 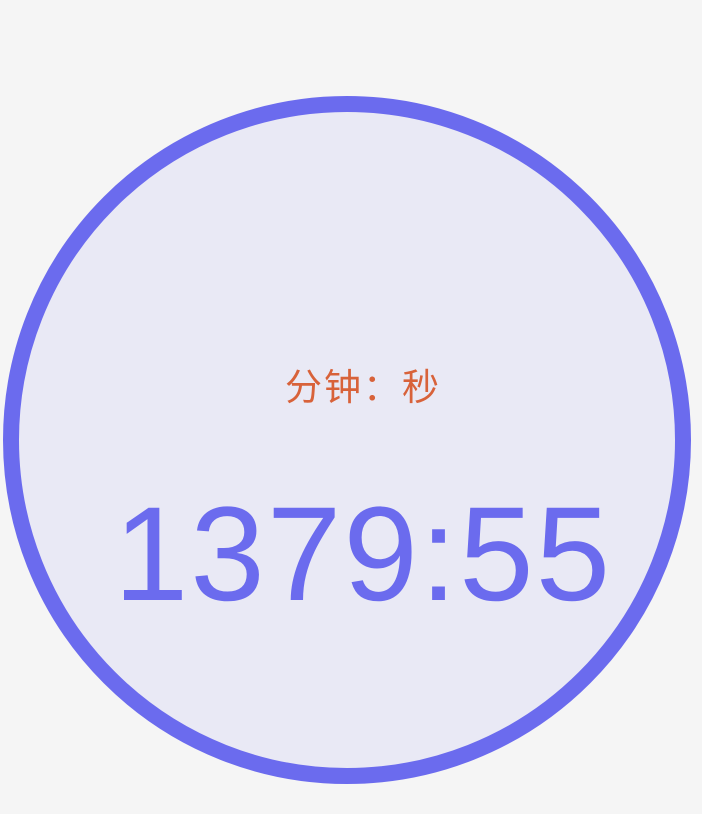 What do you see at coordinates (363, 554) in the screenshot?
I see `elapsed-time-display: 1379:55` at bounding box center [363, 554].